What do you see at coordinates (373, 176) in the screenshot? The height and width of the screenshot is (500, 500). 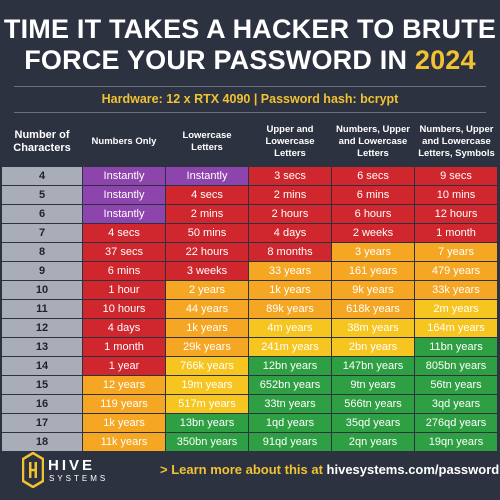 I see `time-cell: 6 secs` at bounding box center [373, 176].